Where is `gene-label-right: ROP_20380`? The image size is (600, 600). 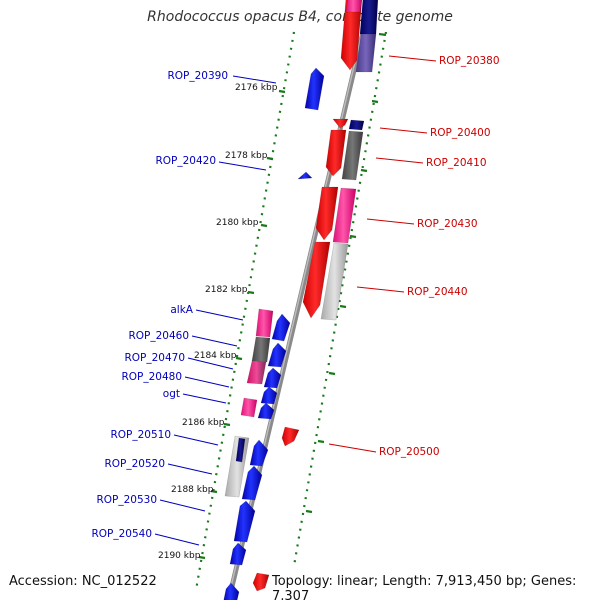
gene-label-right: ROP_20380 is located at coordinates (469, 61).